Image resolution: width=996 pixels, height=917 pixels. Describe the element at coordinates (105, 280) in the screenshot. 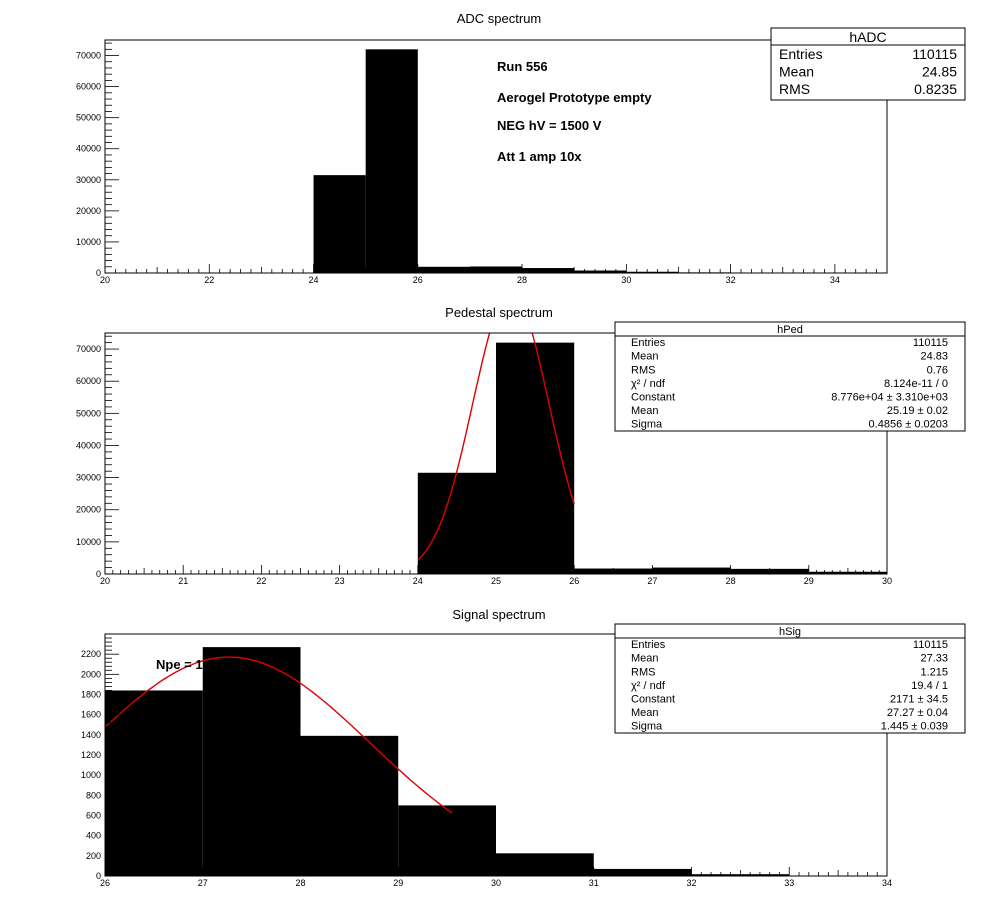

I see `x-tick-label: 20` at that location.